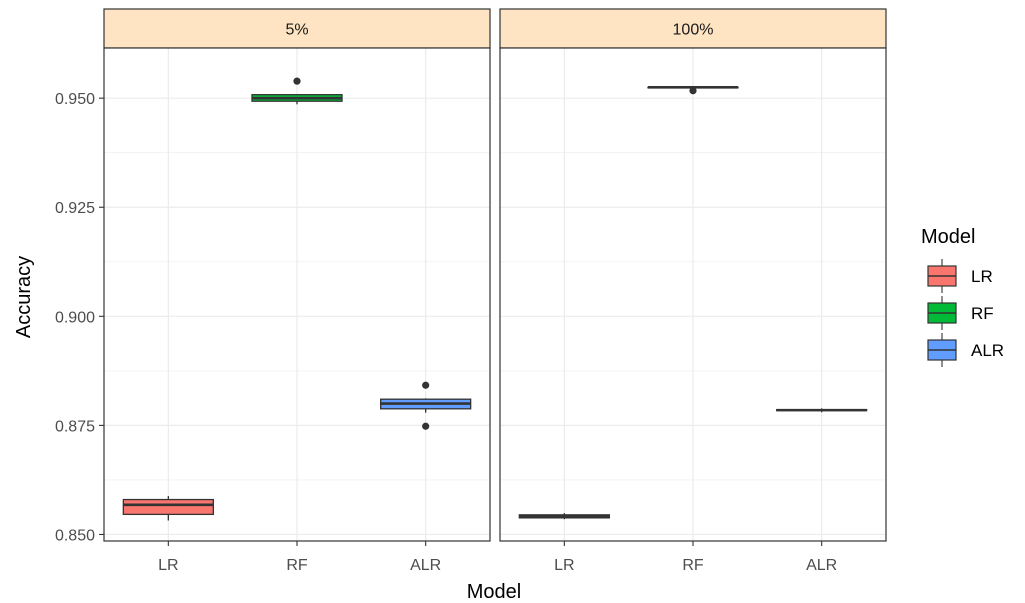  I want to click on legend-entry-alr: ALR, so click(965, 350).